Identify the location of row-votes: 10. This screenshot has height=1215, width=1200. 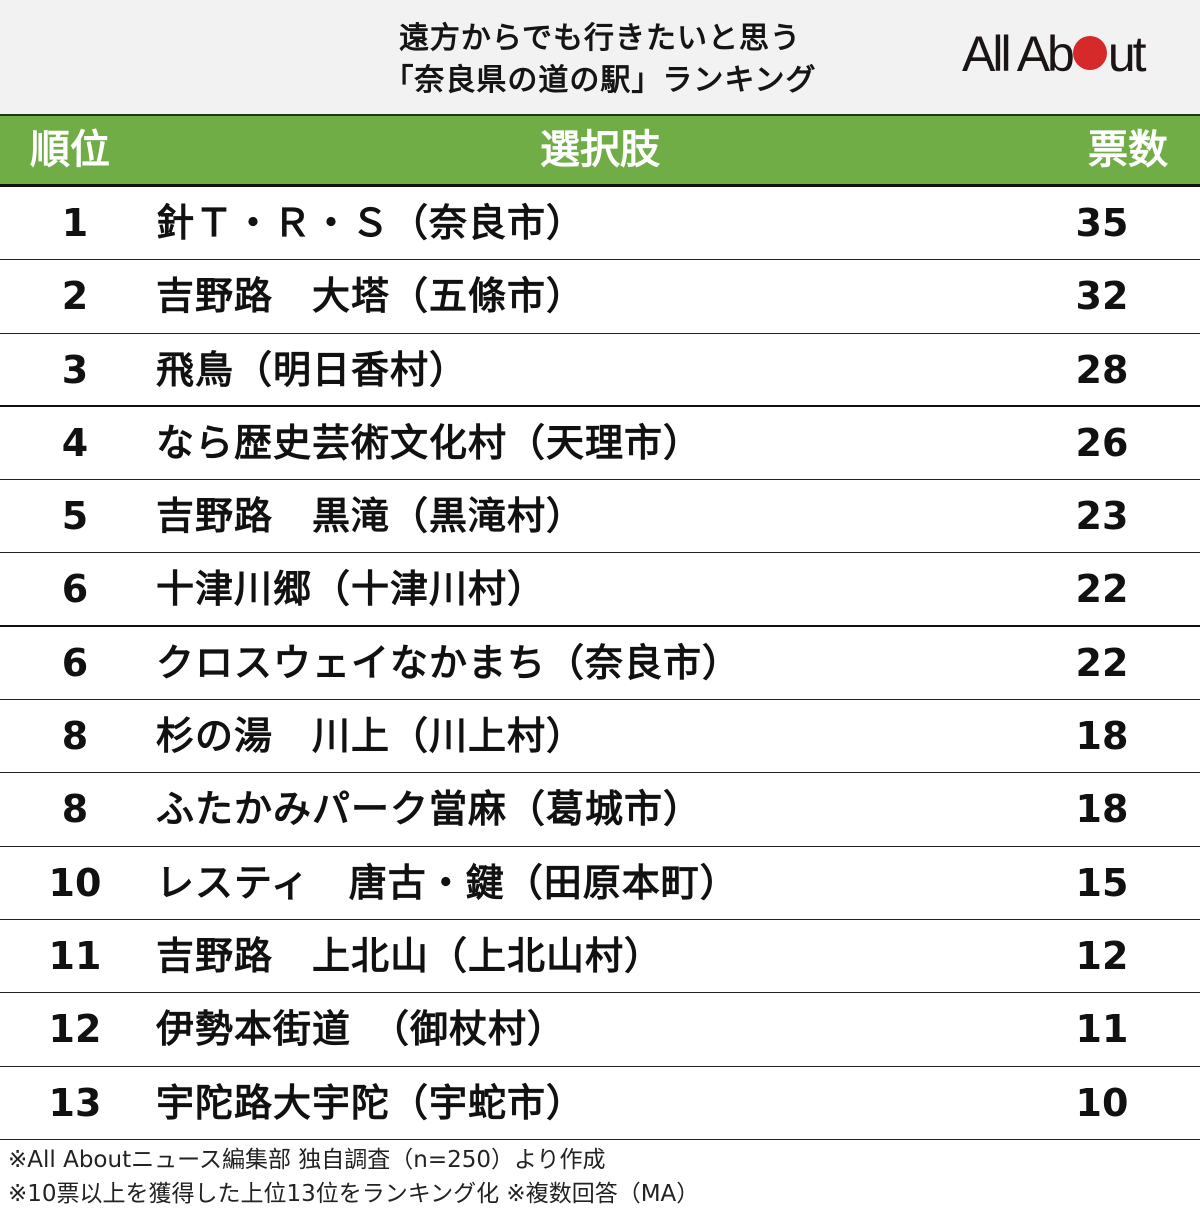
(1102, 1102).